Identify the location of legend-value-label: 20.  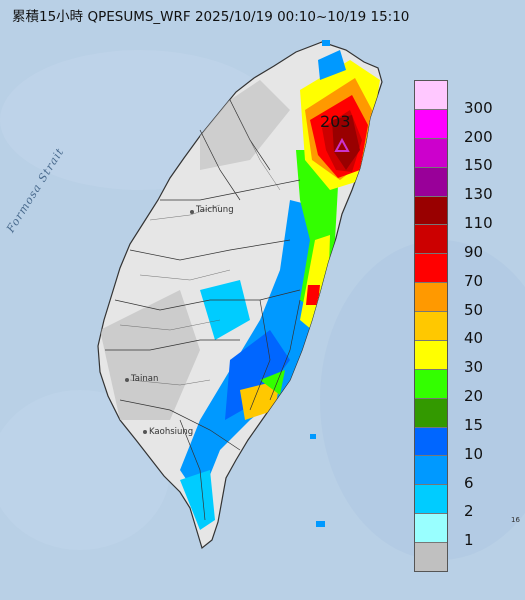
(474, 396).